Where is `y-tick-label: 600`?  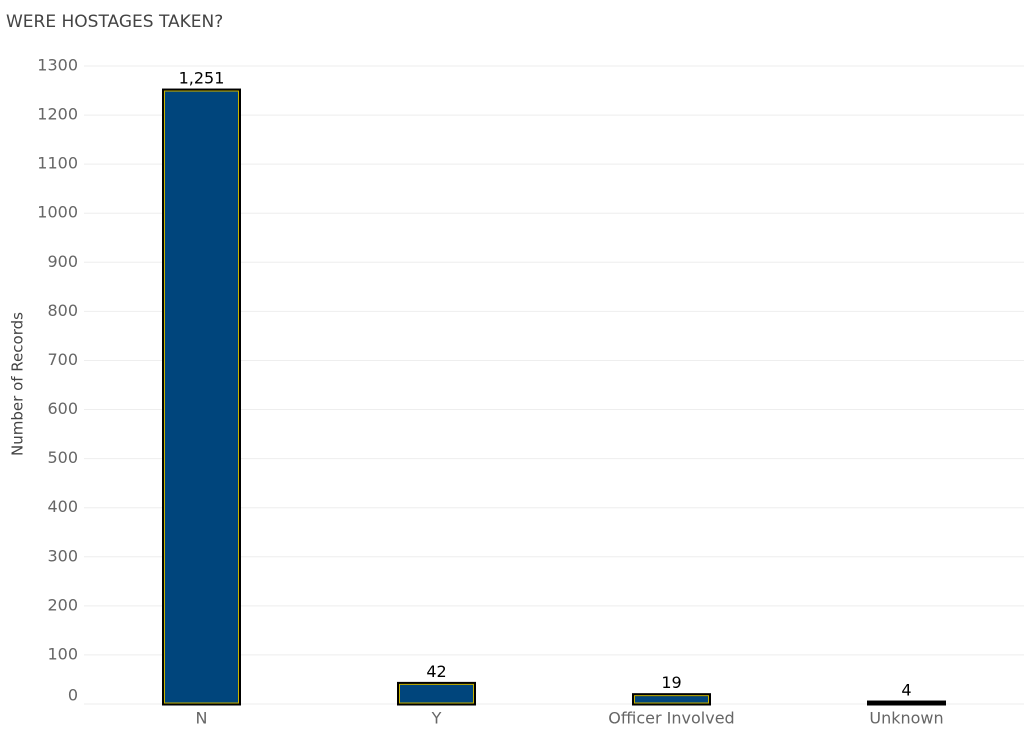 y-tick-label: 600 is located at coordinates (62, 408).